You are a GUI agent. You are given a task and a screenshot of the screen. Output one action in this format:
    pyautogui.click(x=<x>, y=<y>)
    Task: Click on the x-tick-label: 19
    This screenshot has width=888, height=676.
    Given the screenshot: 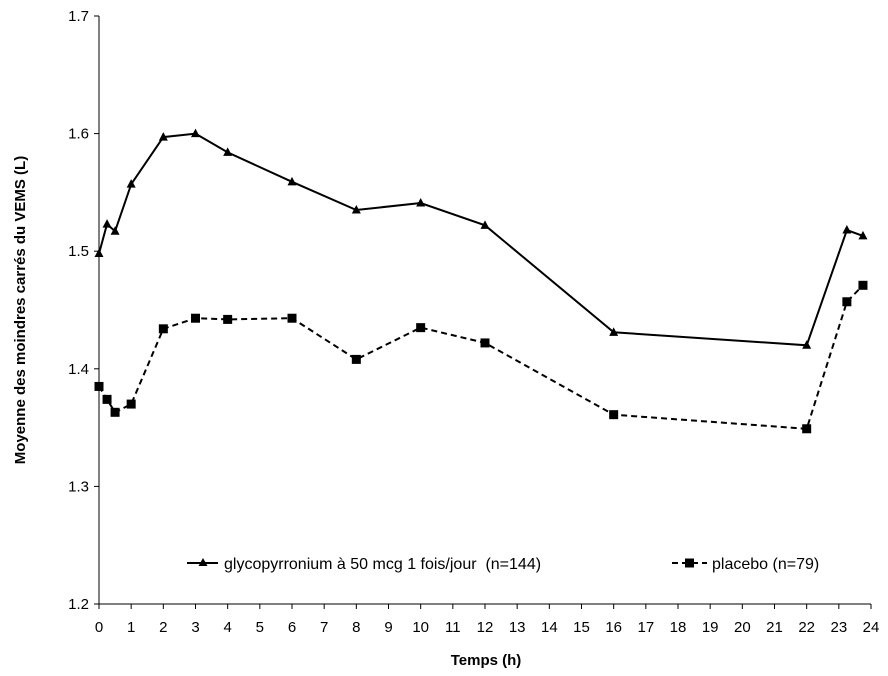 What is the action you would take?
    pyautogui.click(x=710, y=627)
    